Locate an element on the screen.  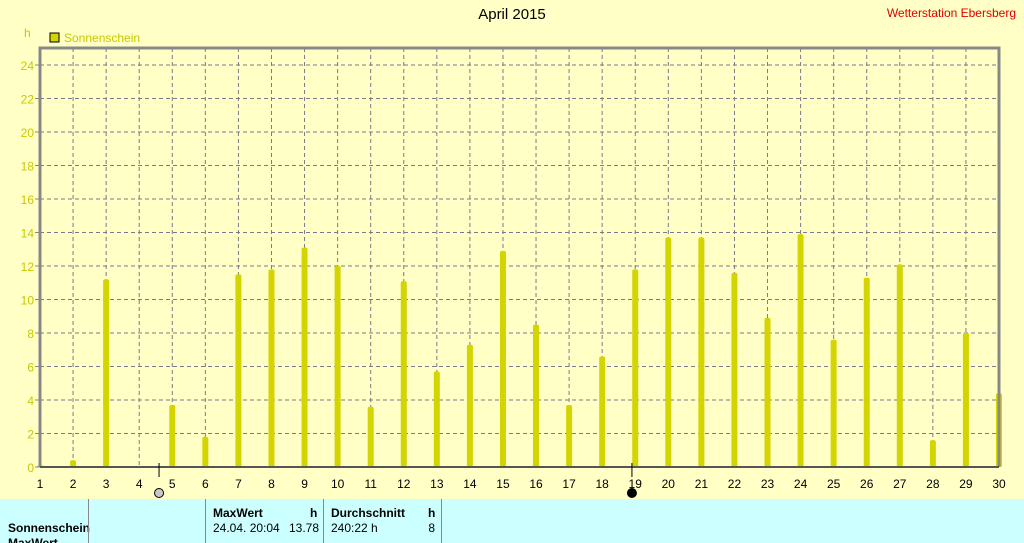
x-tick-label: 11 is located at coordinates (370, 484).